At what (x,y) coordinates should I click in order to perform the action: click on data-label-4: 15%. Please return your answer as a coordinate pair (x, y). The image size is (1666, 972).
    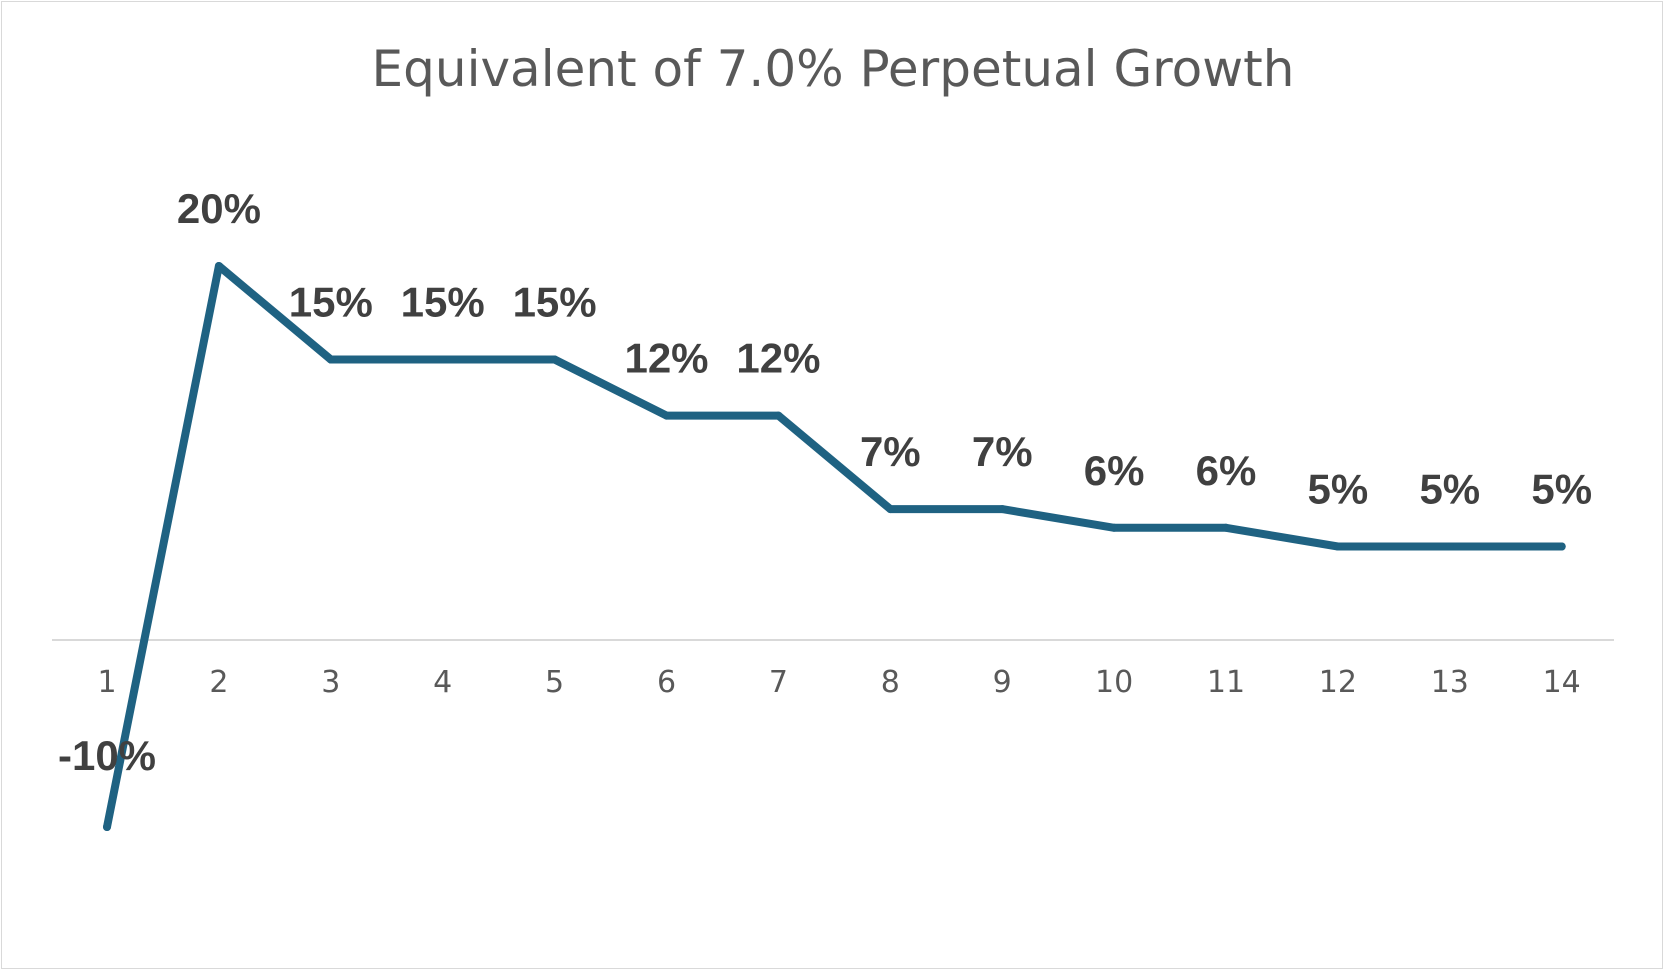
    Looking at the image, I should click on (443, 302).